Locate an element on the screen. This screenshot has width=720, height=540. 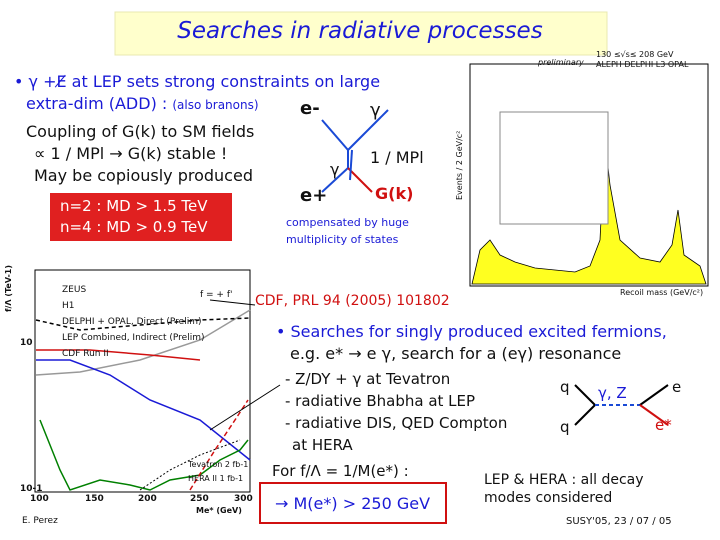
plot-label: f = + f' is located at coordinates (216, 295).